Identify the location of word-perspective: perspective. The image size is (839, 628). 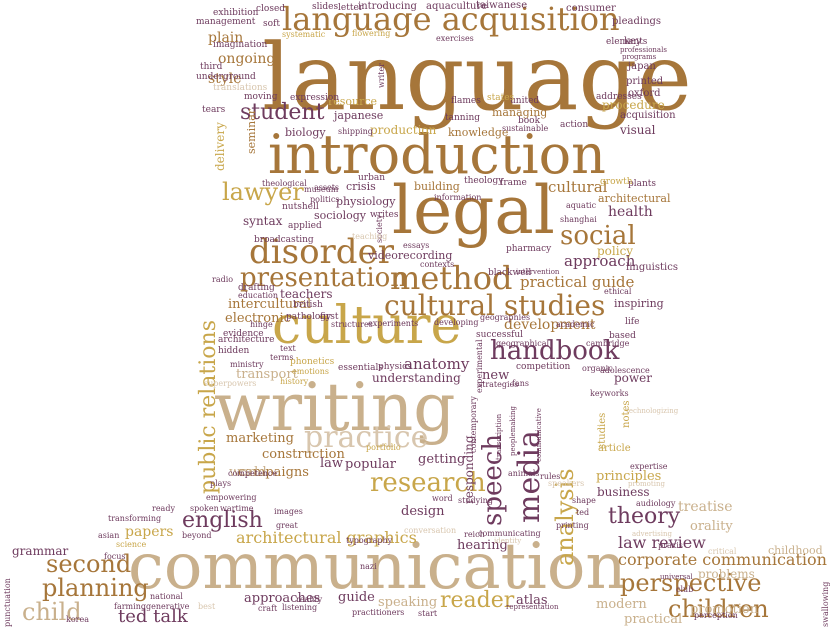
(691, 583).